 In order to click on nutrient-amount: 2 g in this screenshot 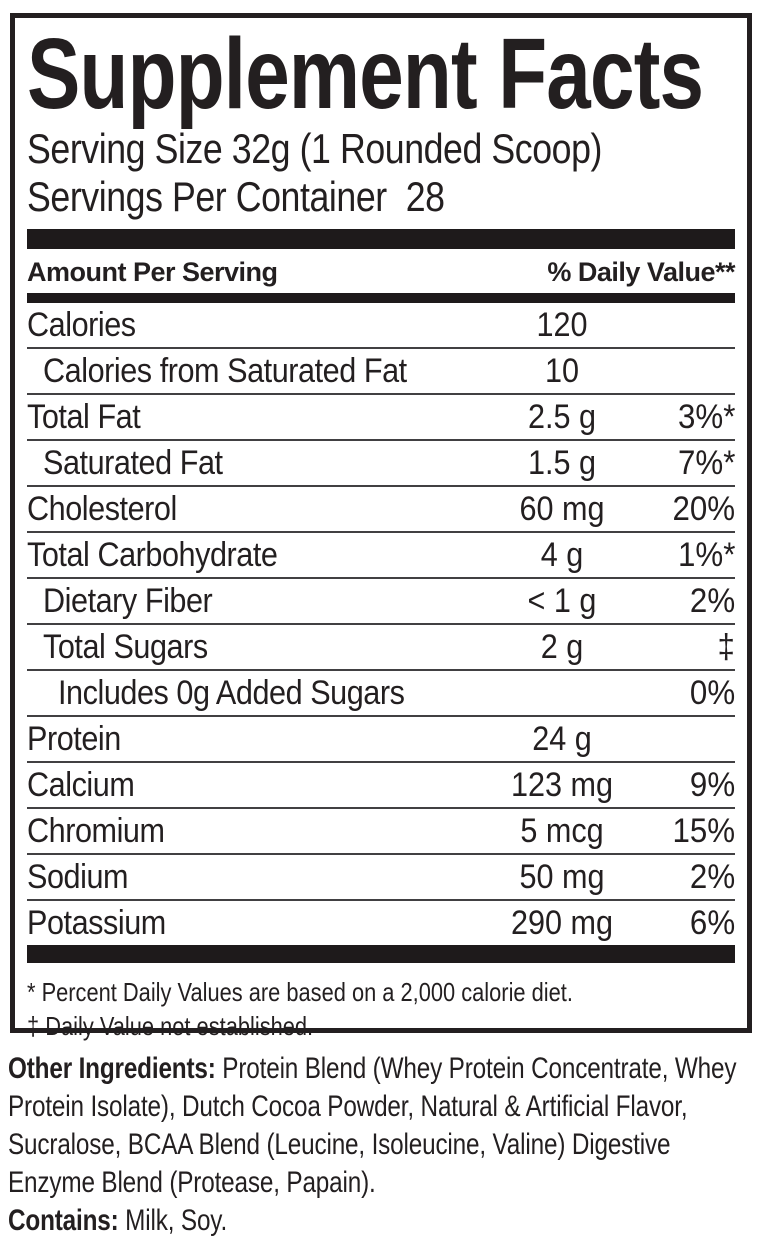, I will do `click(562, 647)`.